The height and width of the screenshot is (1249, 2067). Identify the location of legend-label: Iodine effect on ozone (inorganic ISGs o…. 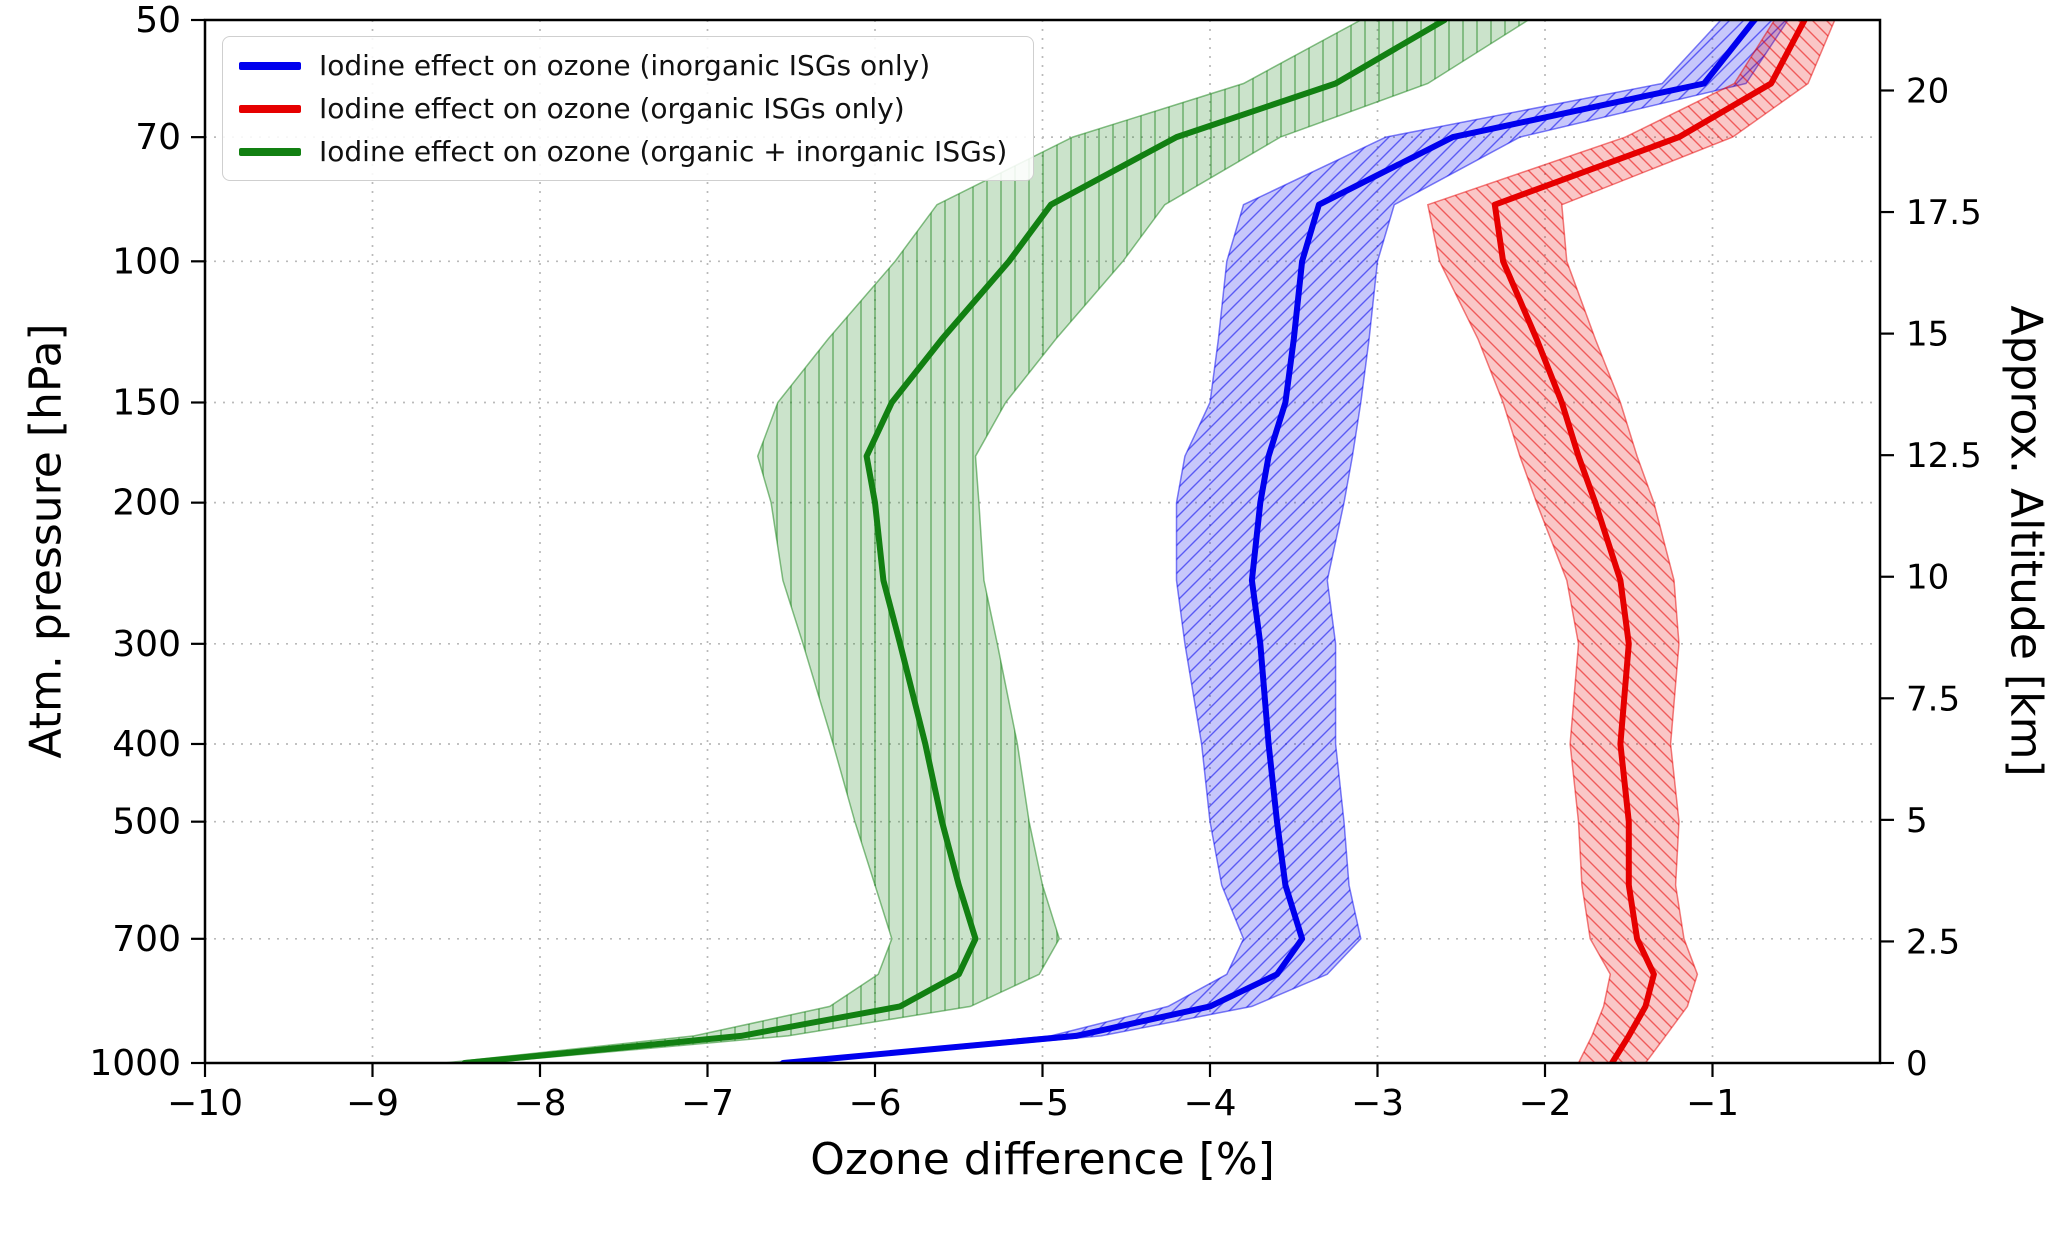
(625, 65).